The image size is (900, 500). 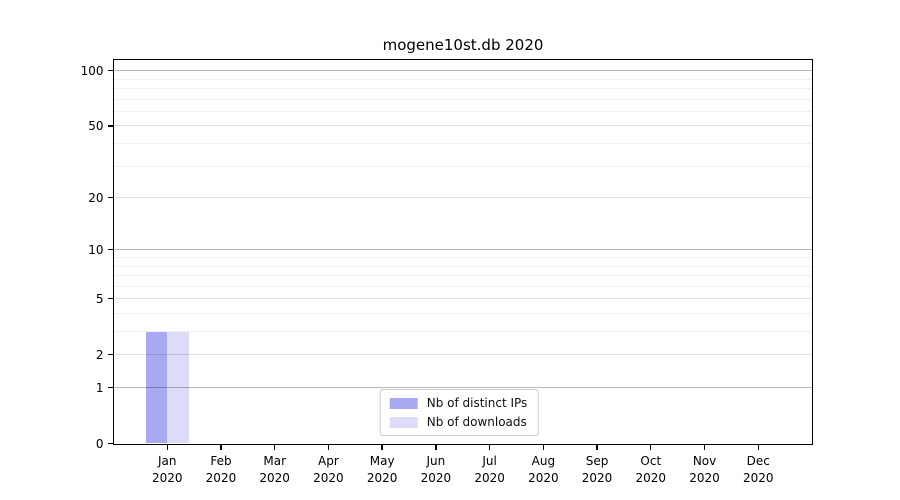 What do you see at coordinates (758, 460) in the screenshot?
I see `x-tick-month: Dec` at bounding box center [758, 460].